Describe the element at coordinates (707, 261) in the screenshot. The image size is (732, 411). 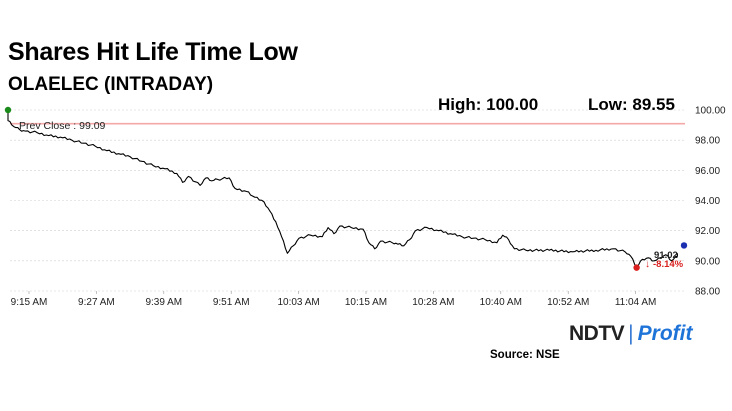
I see `y-tick-label: 90.00` at that location.